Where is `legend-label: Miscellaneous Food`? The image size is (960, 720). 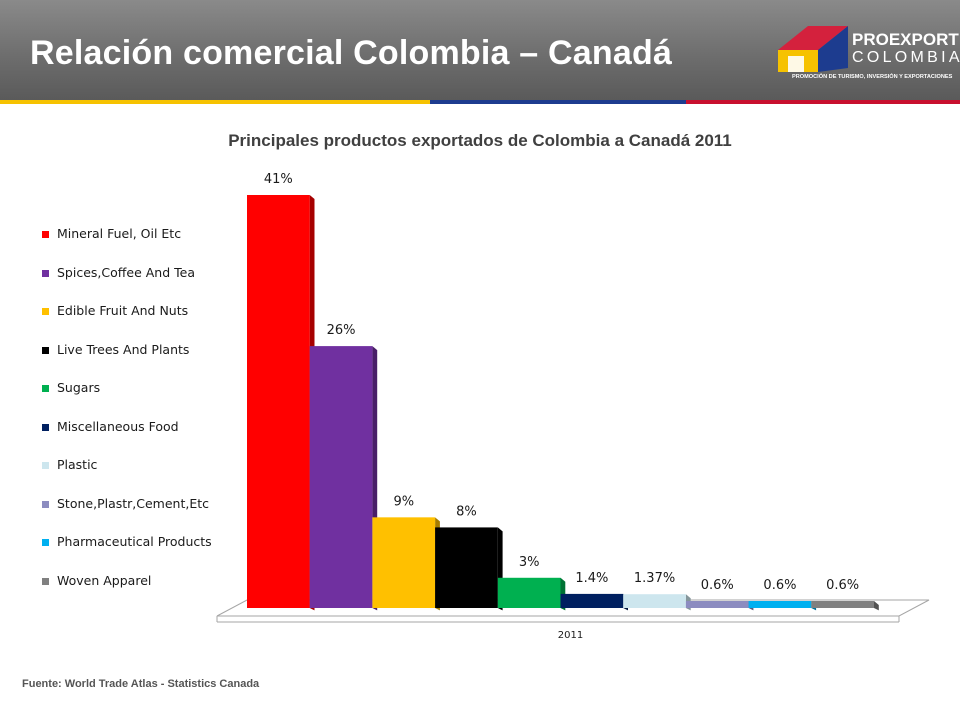
legend-label: Miscellaneous Food is located at coordinates (118, 426).